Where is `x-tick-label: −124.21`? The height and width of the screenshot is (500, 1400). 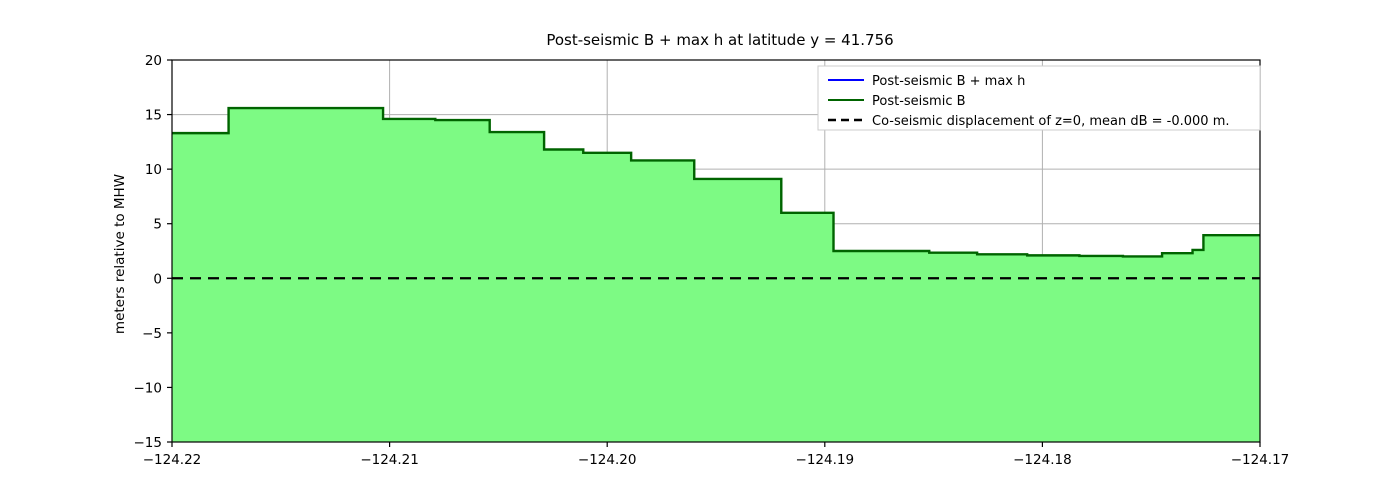
x-tick-label: −124.21 is located at coordinates (389, 460).